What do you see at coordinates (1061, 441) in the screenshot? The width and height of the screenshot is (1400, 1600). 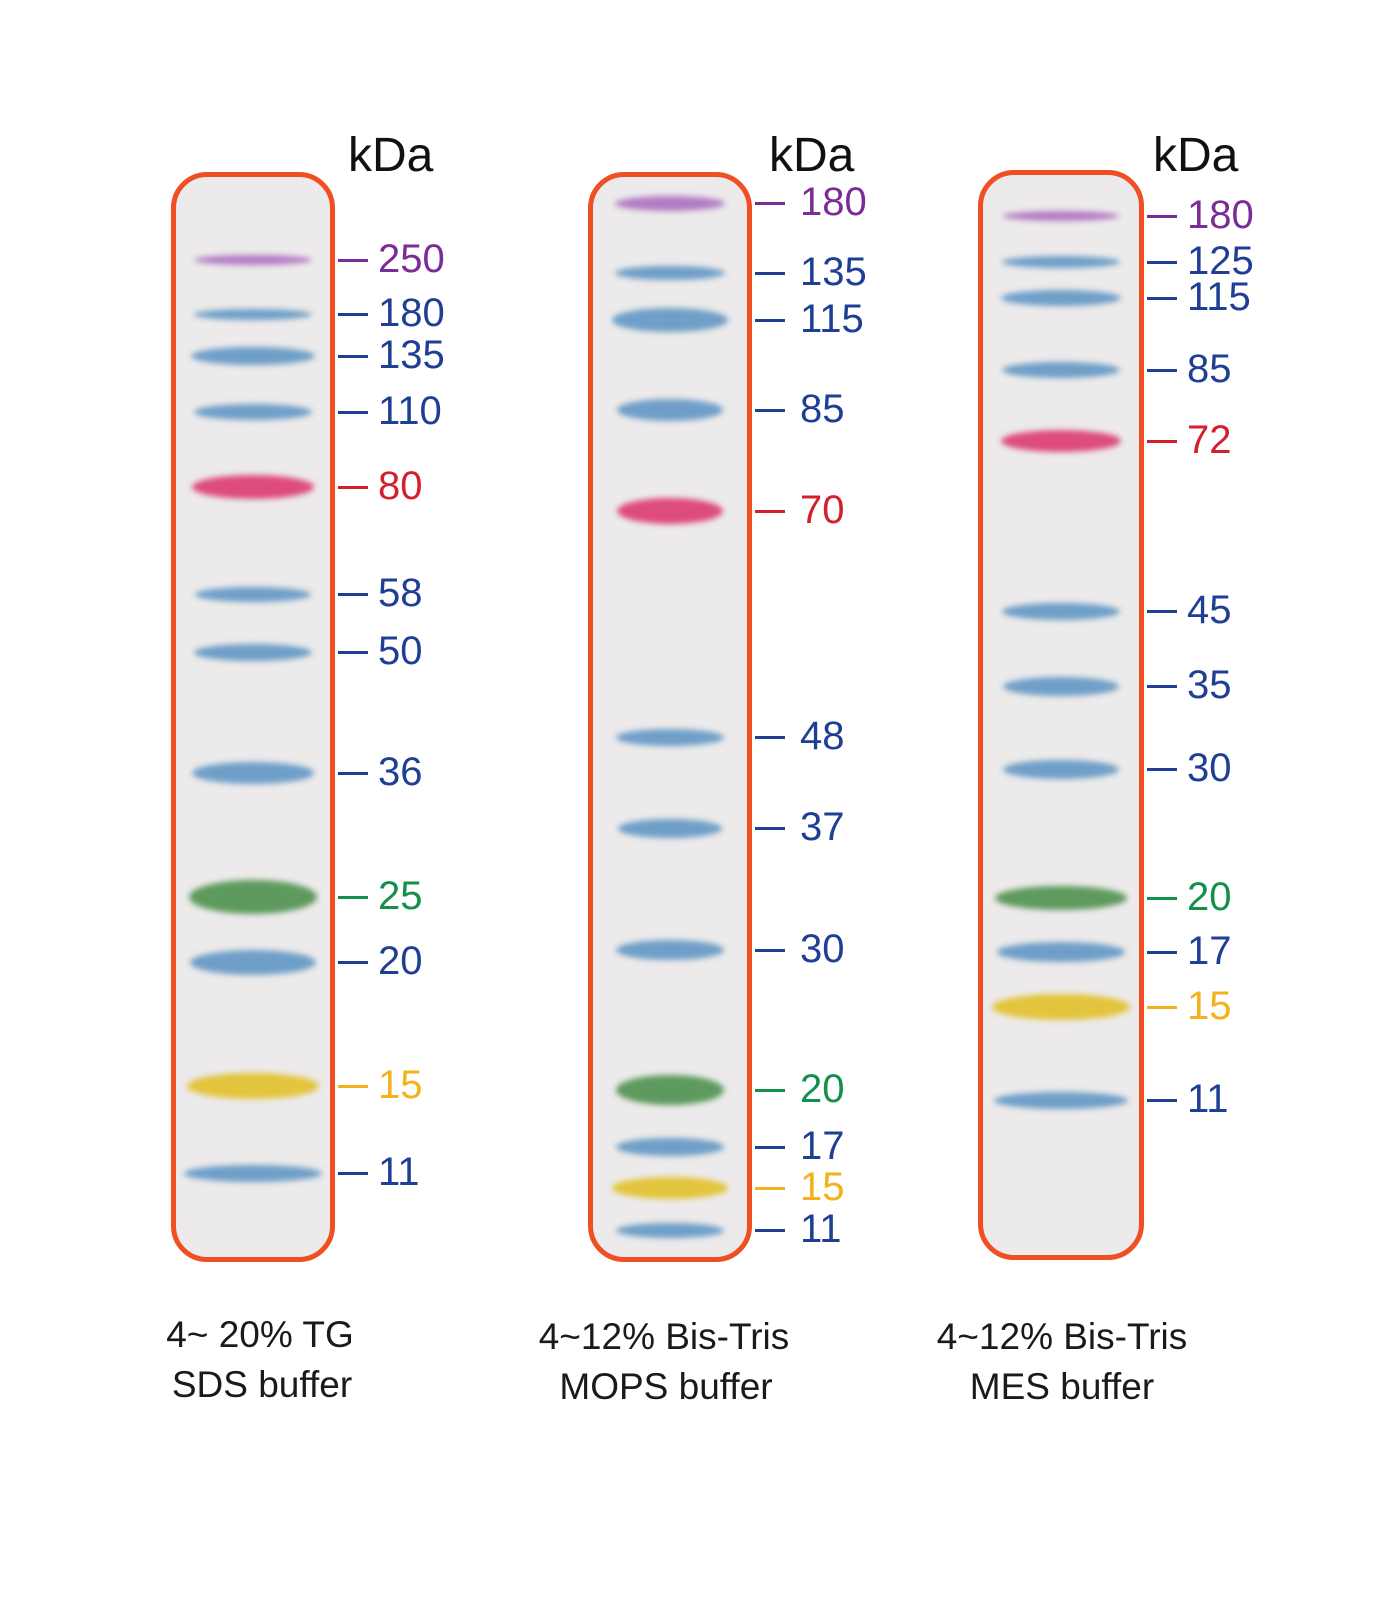 I see `band-72-kda` at bounding box center [1061, 441].